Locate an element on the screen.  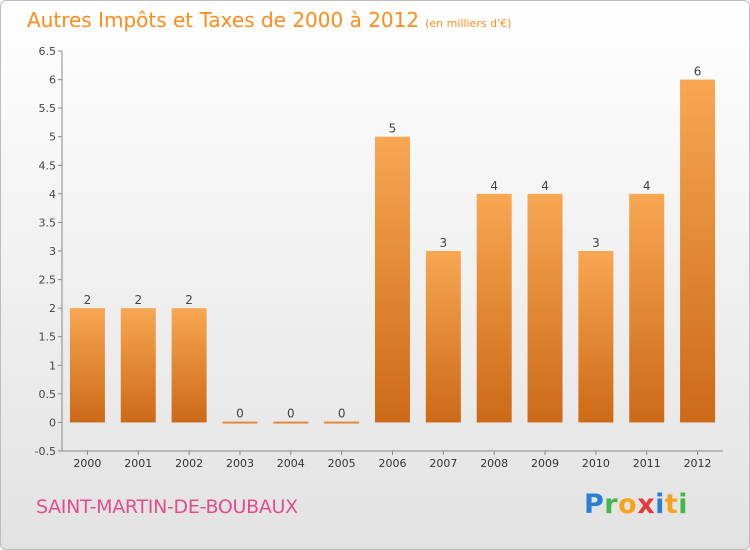
bar-2001 is located at coordinates (138, 365).